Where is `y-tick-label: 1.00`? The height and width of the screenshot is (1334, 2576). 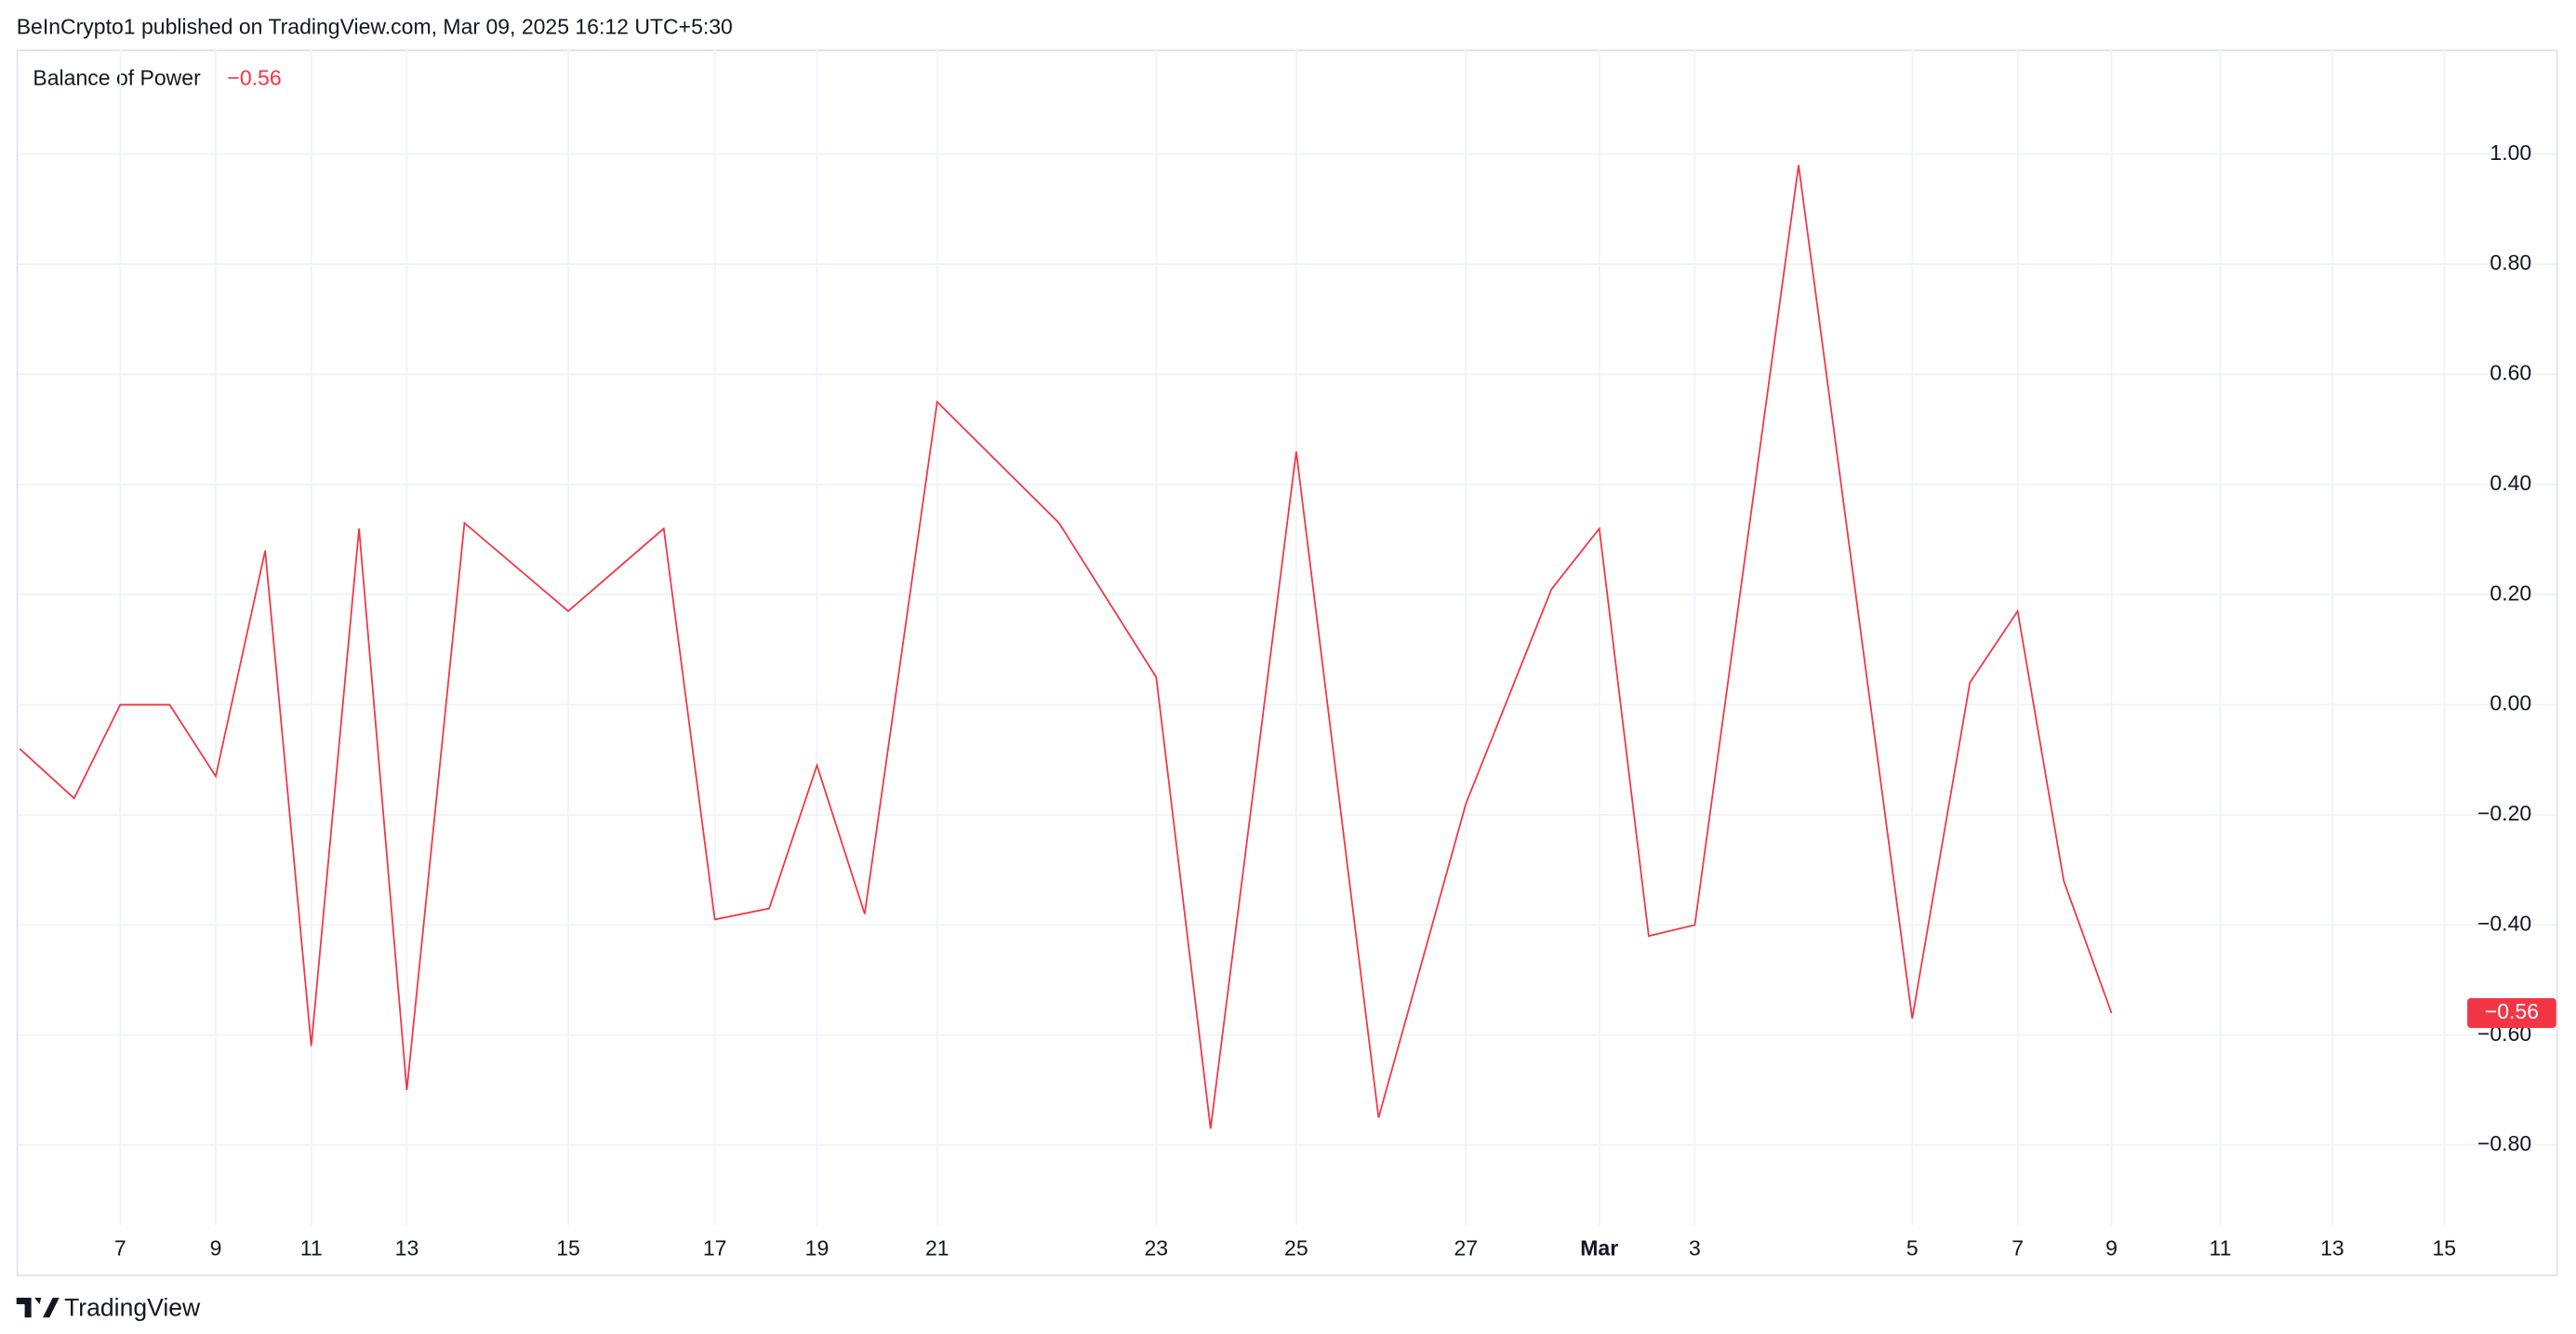
y-tick-label: 1.00 is located at coordinates (2510, 153).